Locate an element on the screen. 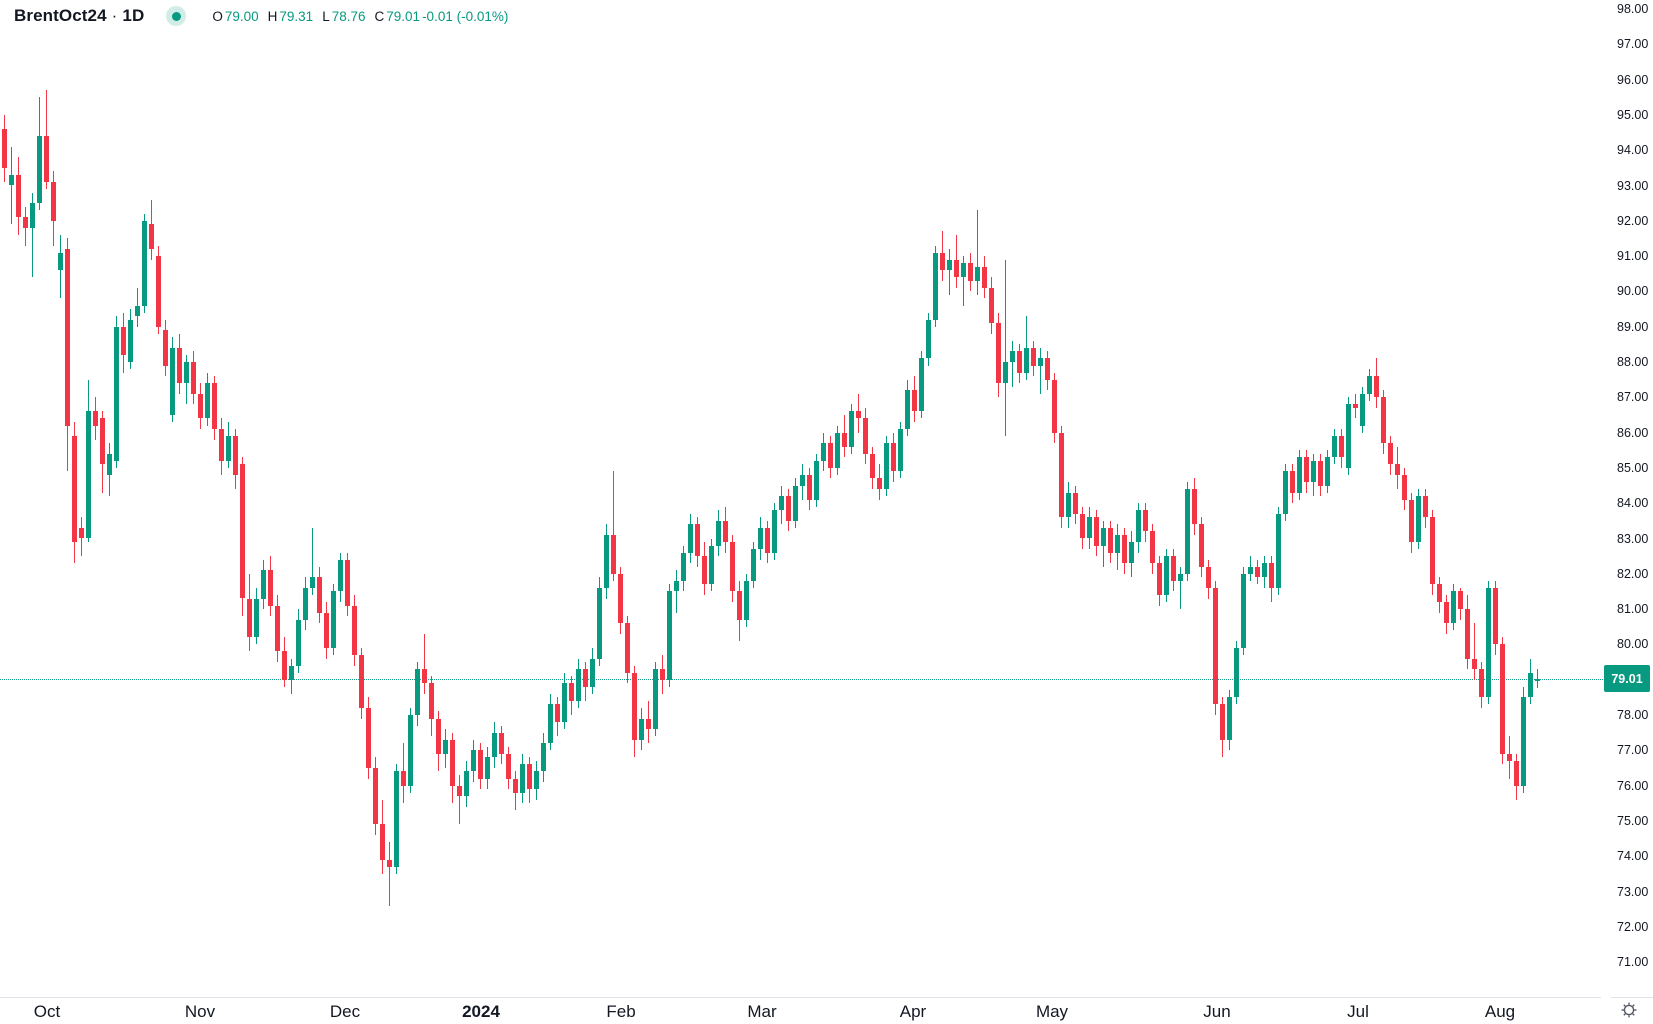 Image resolution: width=1653 pixels, height=1024 pixels. symbol-name: BrentOct24 is located at coordinates (60, 15).